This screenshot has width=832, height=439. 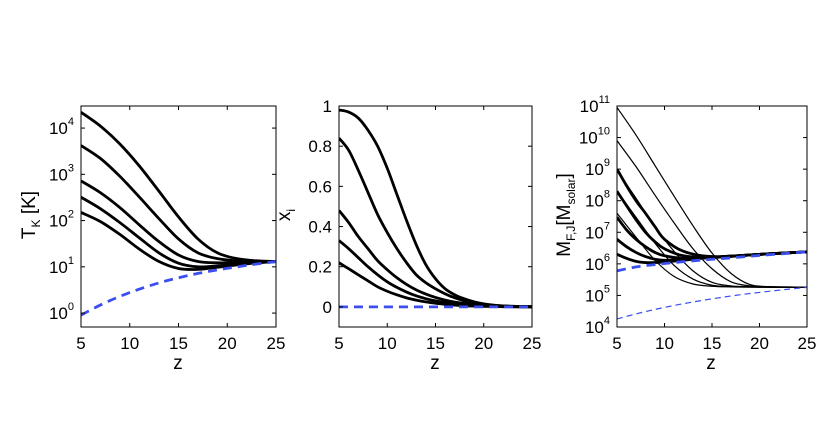 I want to click on y-axis-label: xi, so click(x=286, y=215).